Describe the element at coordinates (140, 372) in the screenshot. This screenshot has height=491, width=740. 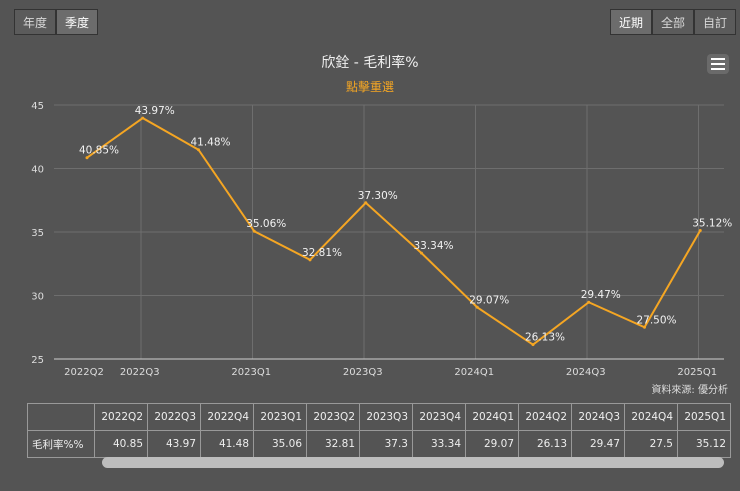
I see `x-tick-label: 2022Q3` at that location.